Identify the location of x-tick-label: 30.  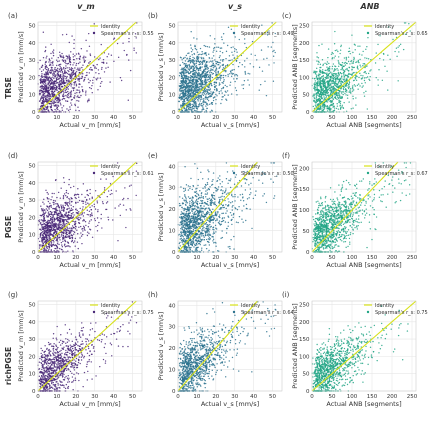
(234, 118).